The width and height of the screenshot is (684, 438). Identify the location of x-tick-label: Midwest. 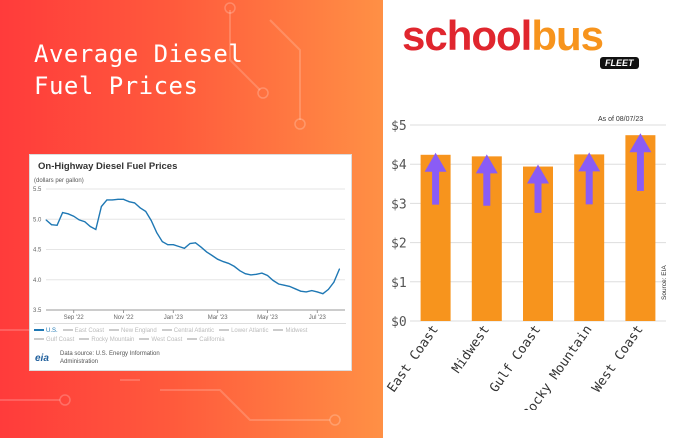
(471, 349).